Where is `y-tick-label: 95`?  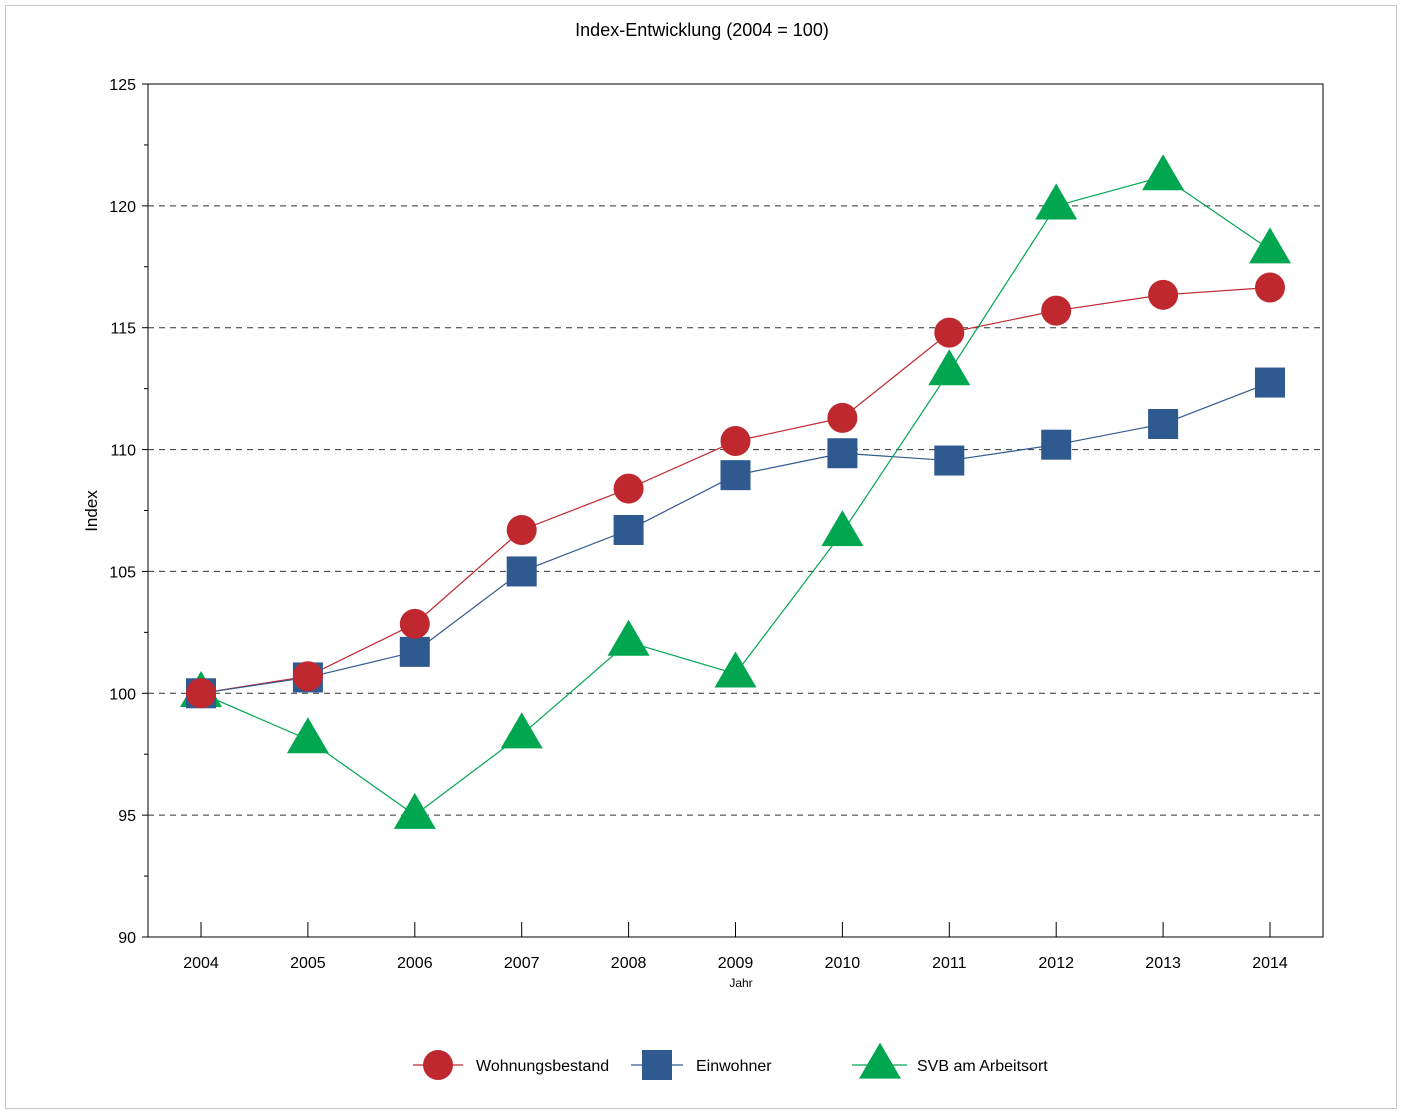 y-tick-label: 95 is located at coordinates (127, 816).